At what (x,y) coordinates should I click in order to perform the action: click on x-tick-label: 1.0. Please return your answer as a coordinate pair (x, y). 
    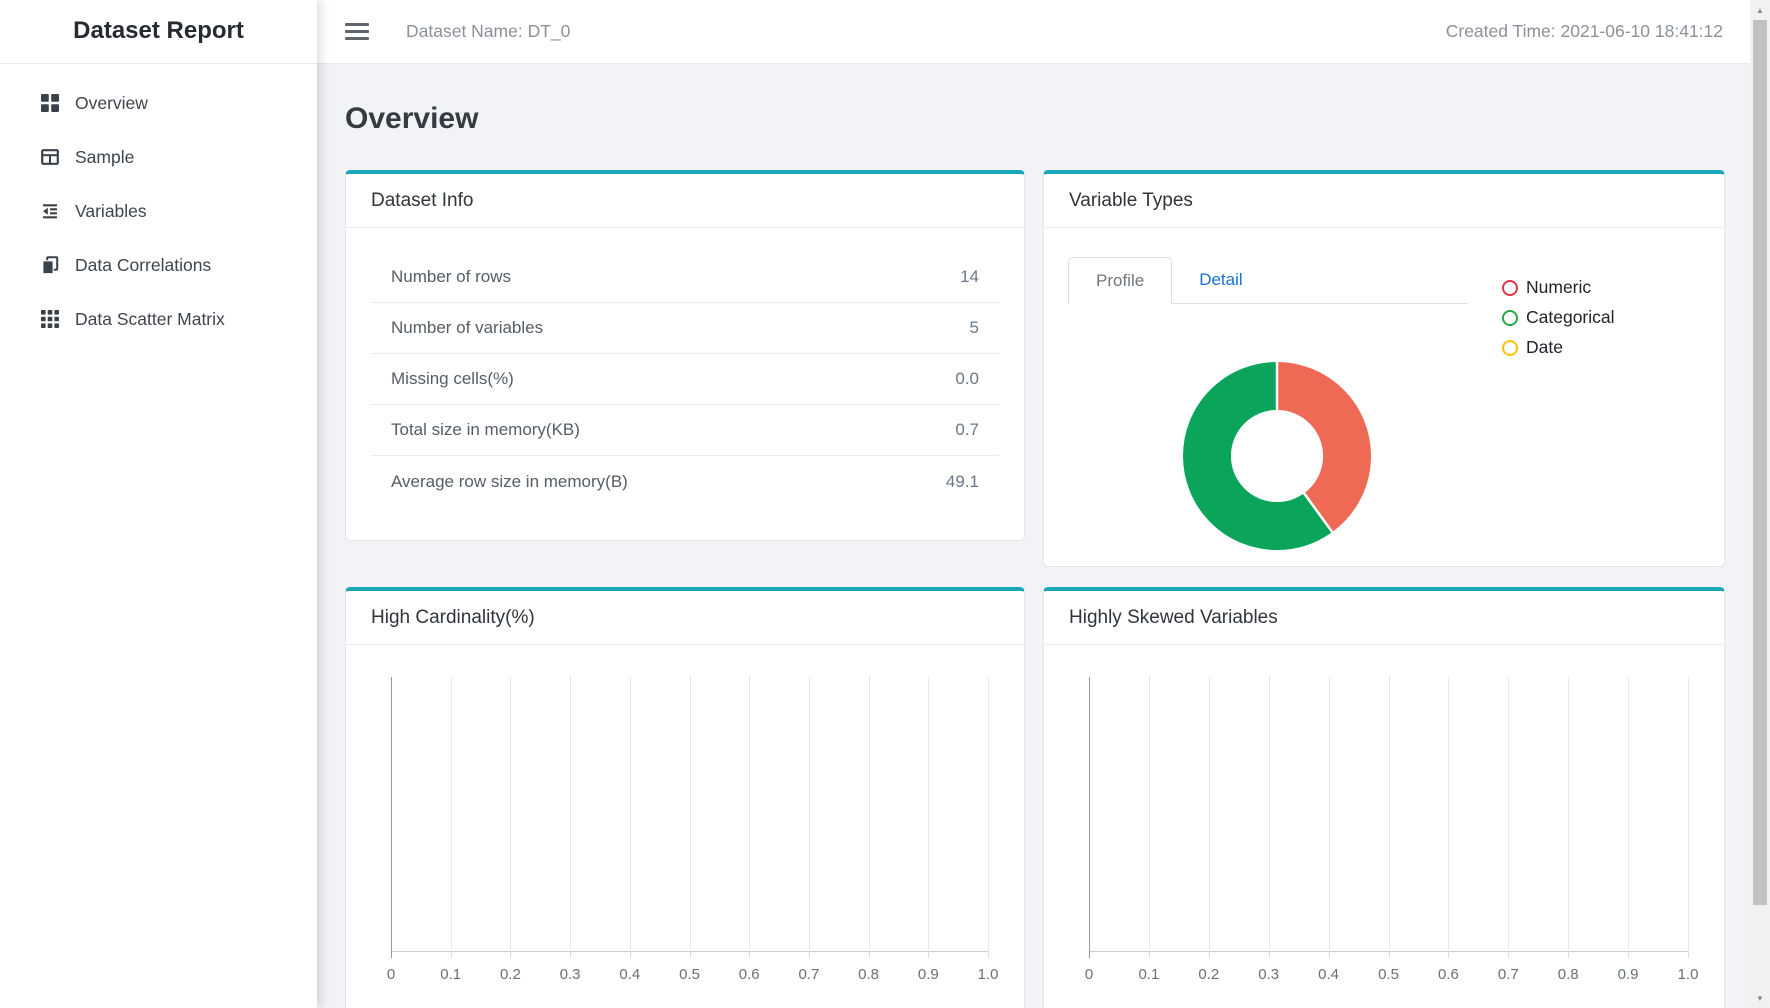
    Looking at the image, I should click on (988, 974).